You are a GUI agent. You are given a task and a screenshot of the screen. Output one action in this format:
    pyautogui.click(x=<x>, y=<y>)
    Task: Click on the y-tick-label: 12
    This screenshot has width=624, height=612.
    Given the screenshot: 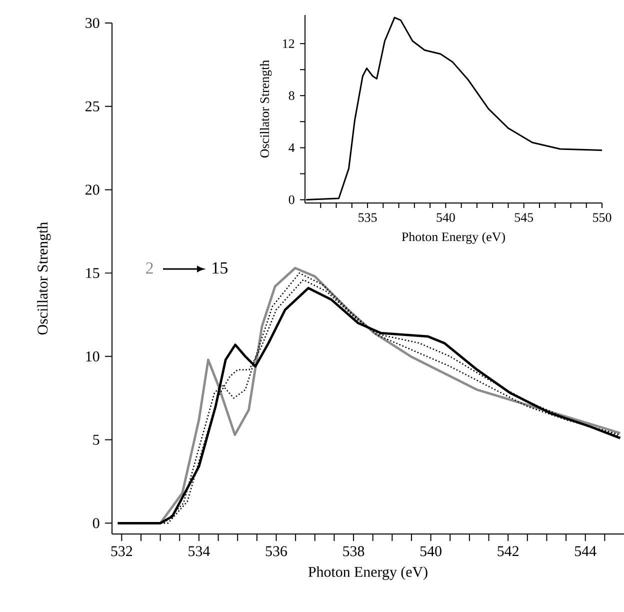 What is the action you would take?
    pyautogui.click(x=288, y=43)
    